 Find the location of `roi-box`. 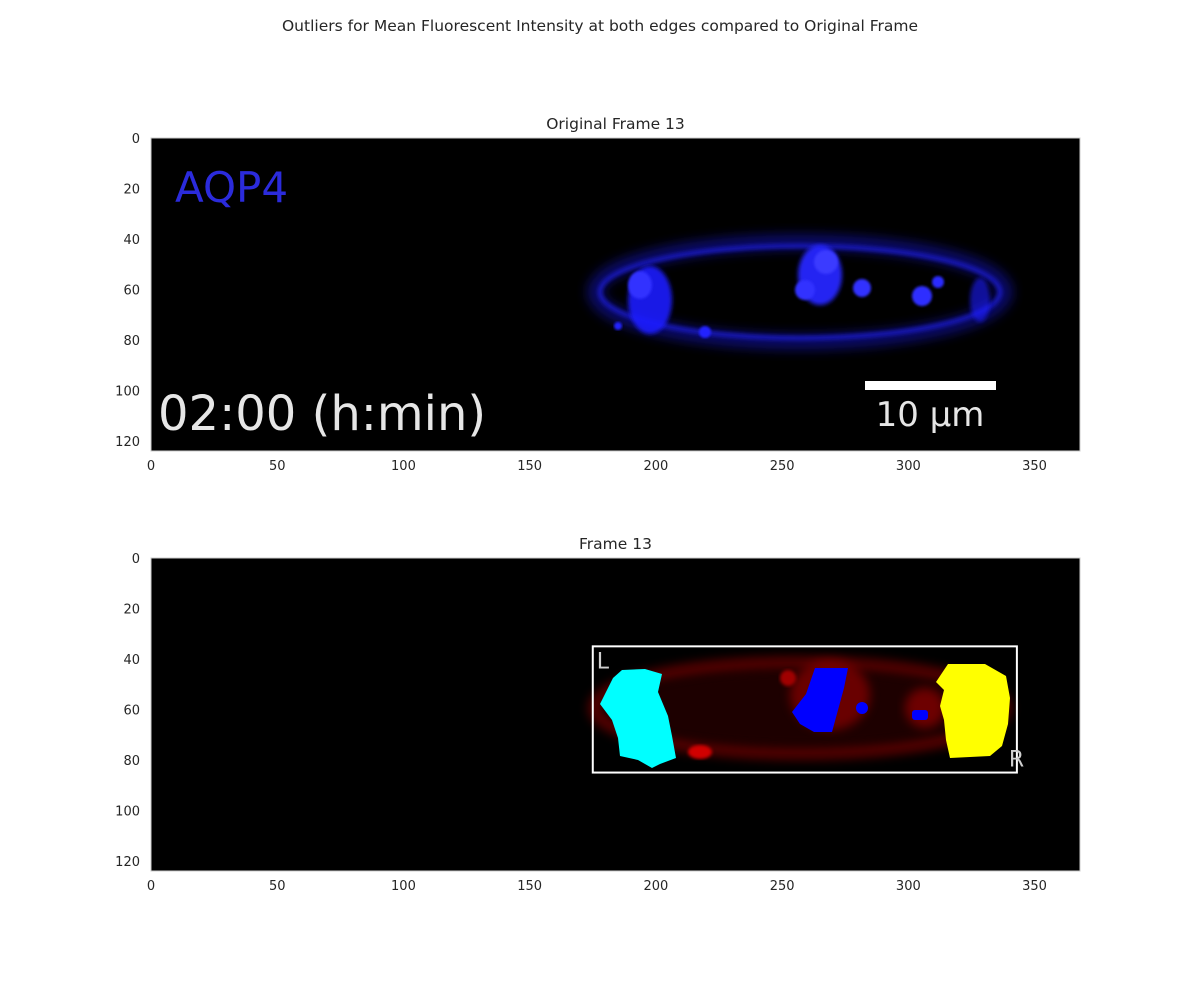

roi-box is located at coordinates (804, 709).